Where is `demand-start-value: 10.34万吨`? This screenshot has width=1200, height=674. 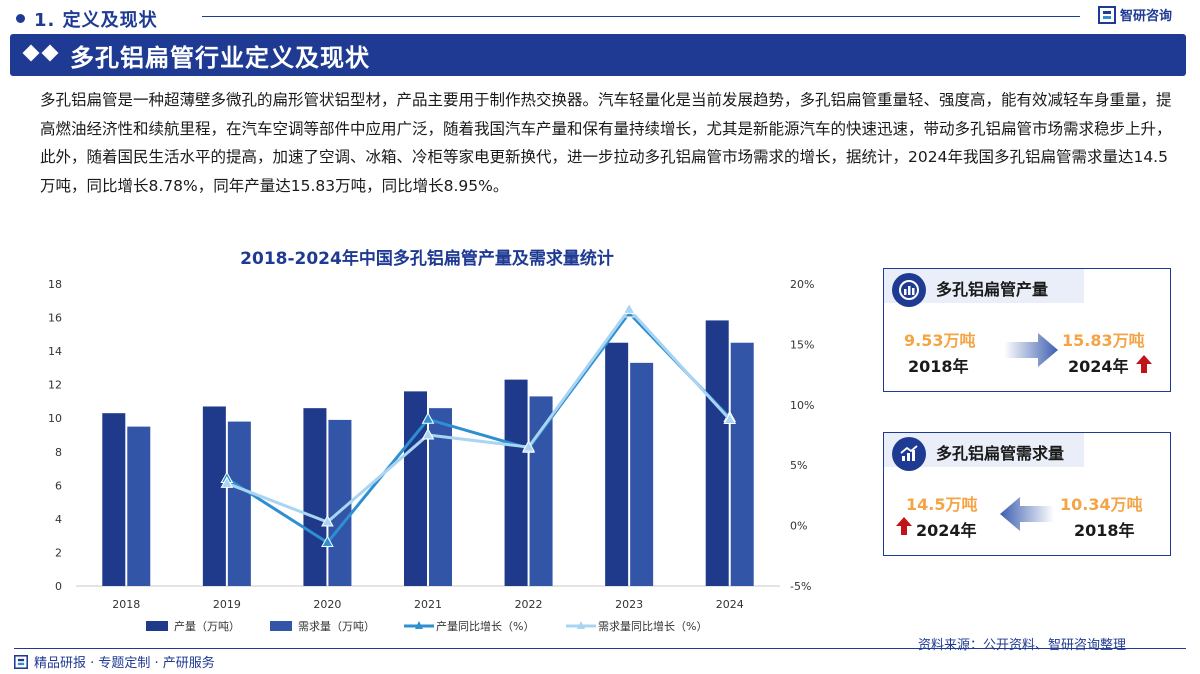 demand-start-value: 10.34万吨 is located at coordinates (1101, 504).